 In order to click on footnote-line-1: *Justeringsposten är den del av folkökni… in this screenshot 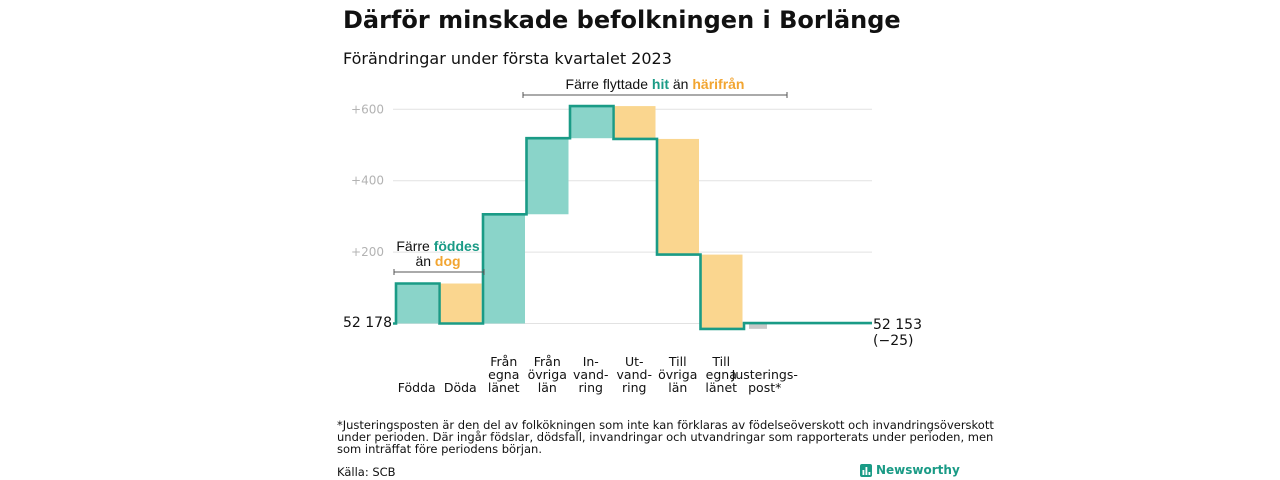, I will do `click(665, 425)`.